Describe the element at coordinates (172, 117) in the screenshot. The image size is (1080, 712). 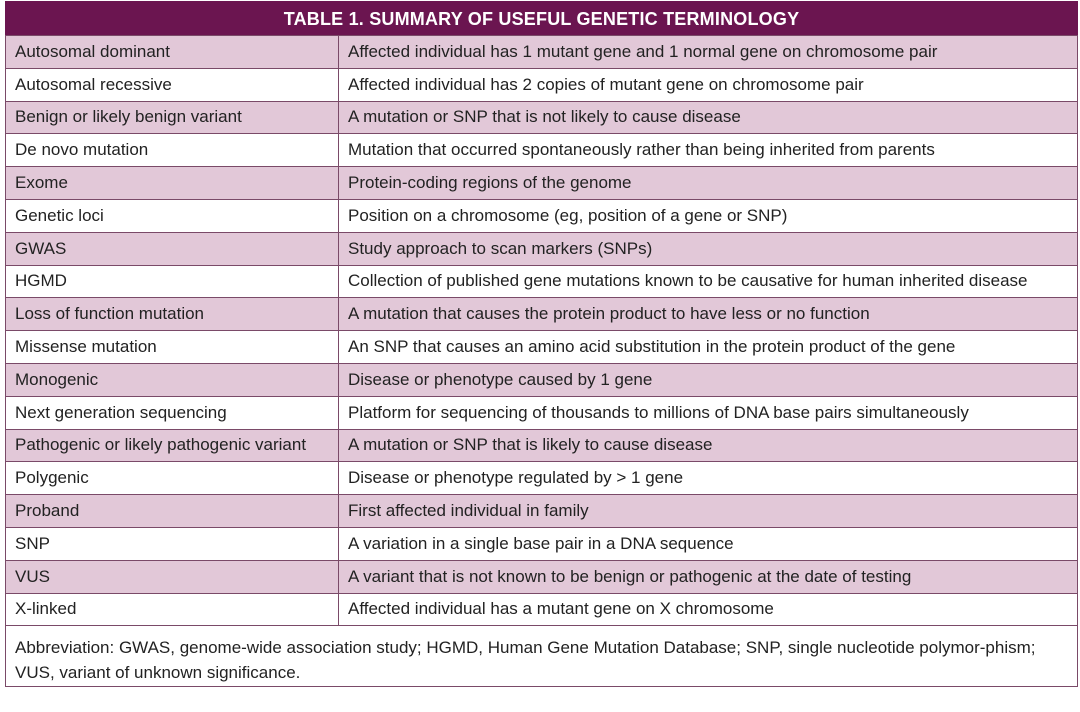
I see `term-cell: Benign or likely benign variant` at that location.